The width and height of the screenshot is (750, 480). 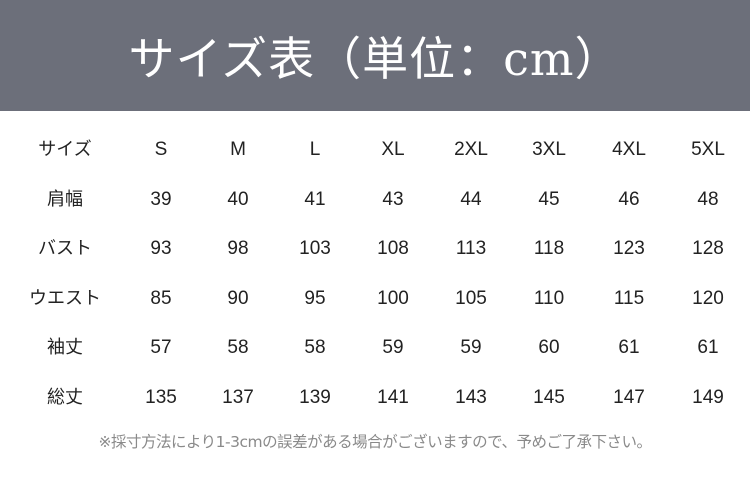 I want to click on table-cell: 145, so click(x=549, y=397).